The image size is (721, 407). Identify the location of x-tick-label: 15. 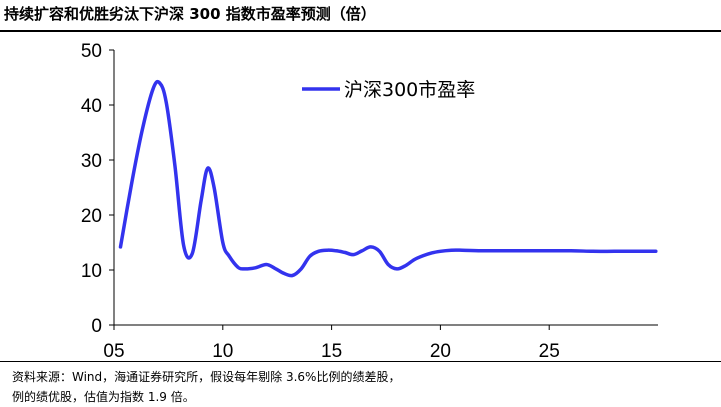
(331, 351).